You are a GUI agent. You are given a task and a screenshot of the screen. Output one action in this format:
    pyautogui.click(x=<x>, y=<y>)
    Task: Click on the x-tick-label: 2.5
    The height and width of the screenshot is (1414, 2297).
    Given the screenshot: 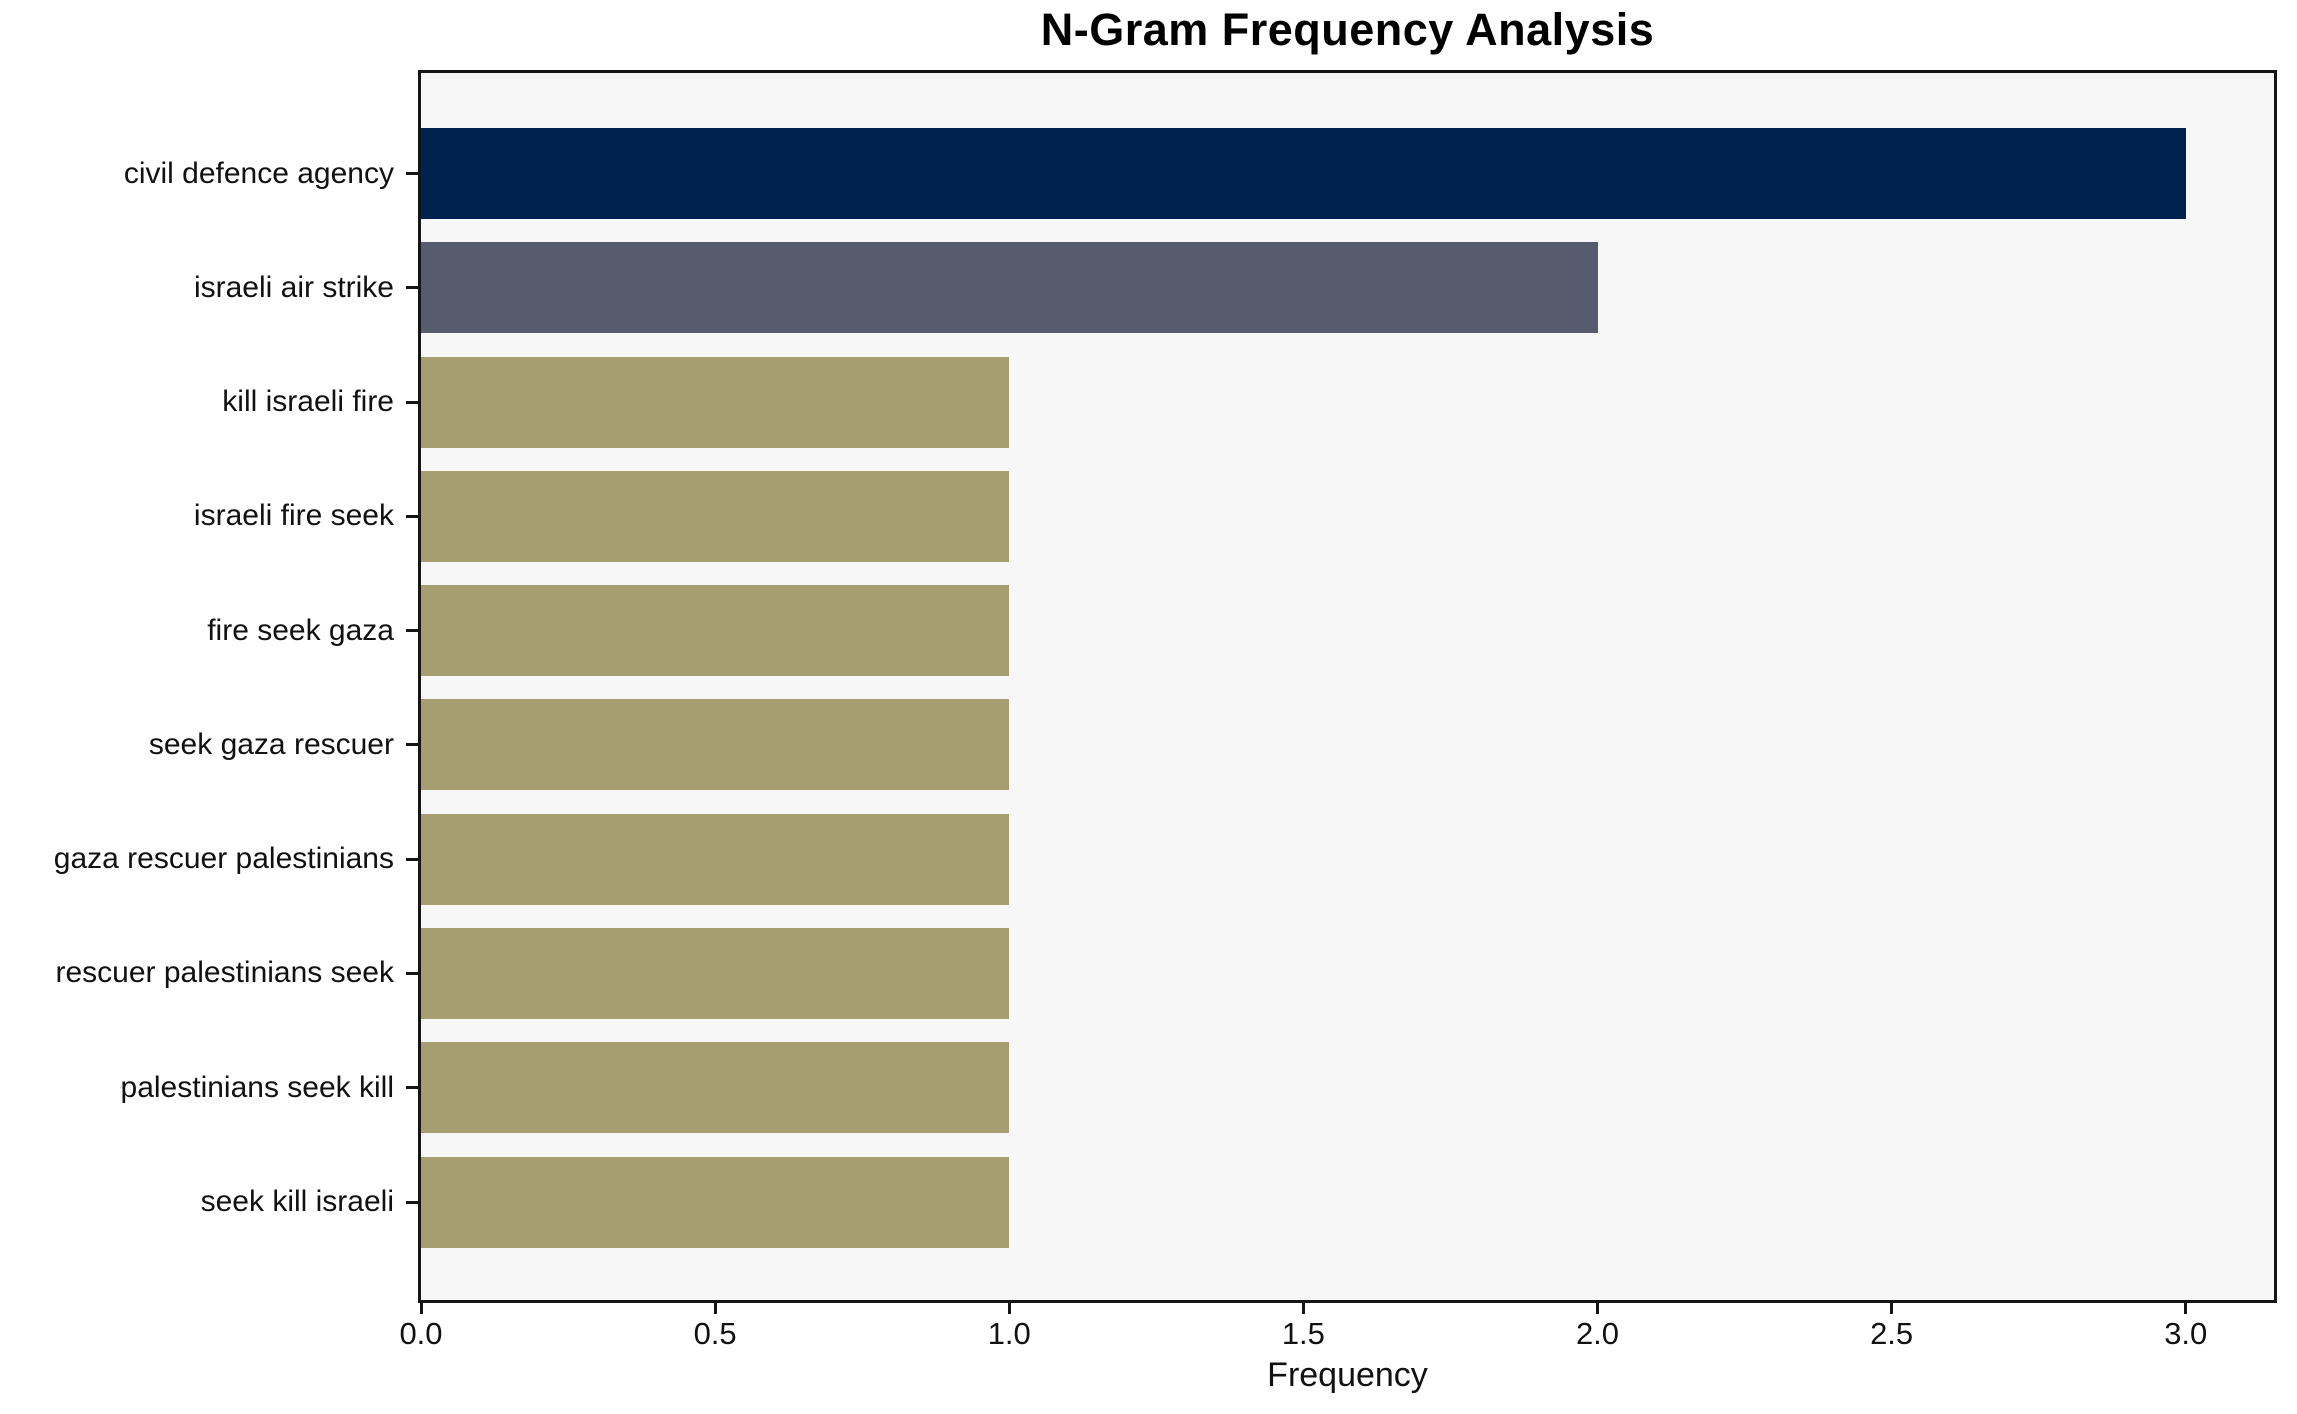 What is the action you would take?
    pyautogui.click(x=1892, y=1333)
    